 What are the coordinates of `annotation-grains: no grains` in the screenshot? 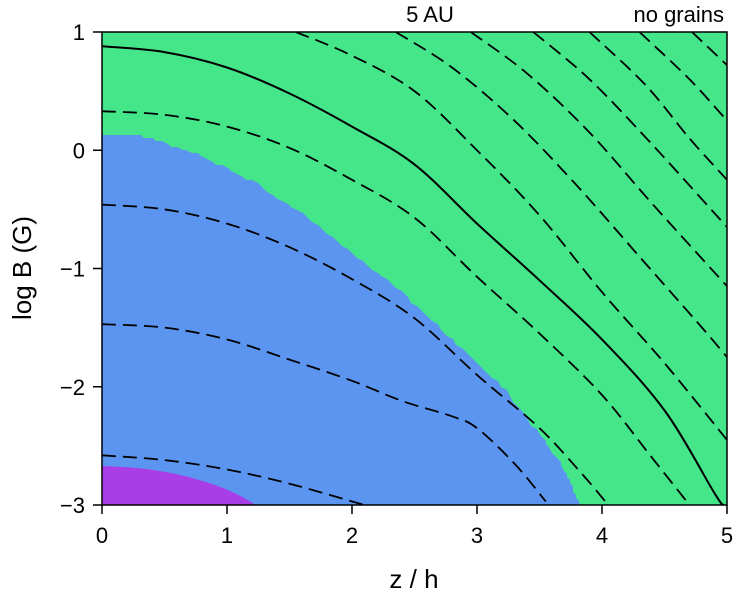 It's located at (678, 14).